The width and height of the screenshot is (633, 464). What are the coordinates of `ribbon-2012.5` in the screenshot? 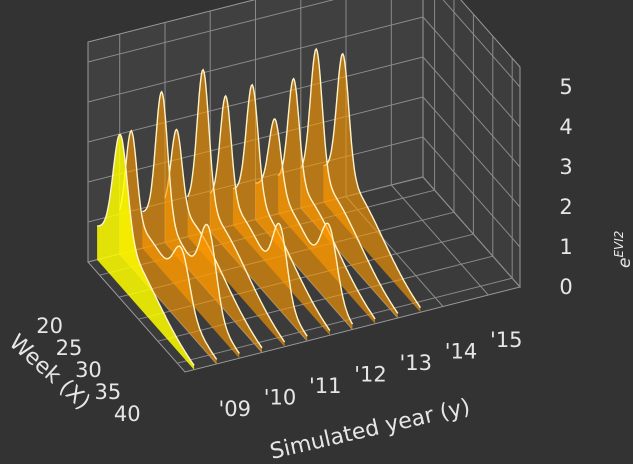 It's located at (327, 201).